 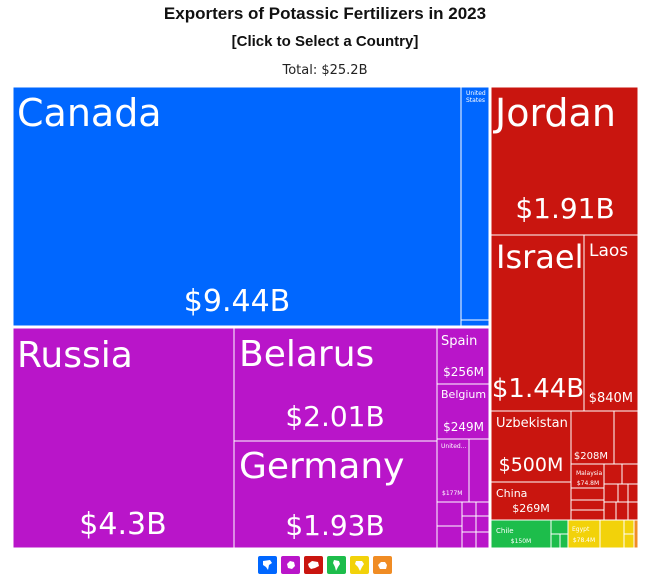 I want to click on tile-germany, so click(x=335, y=494).